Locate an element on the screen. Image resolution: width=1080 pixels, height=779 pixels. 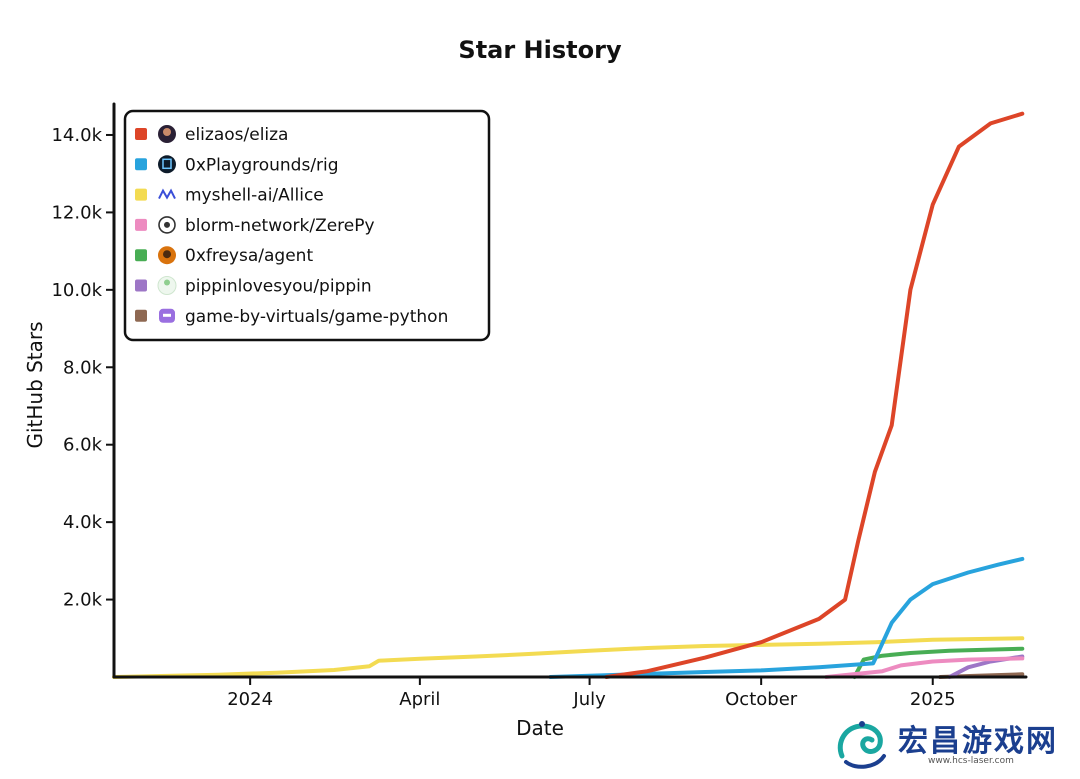
rig-logo-icon is located at coordinates (167, 164).